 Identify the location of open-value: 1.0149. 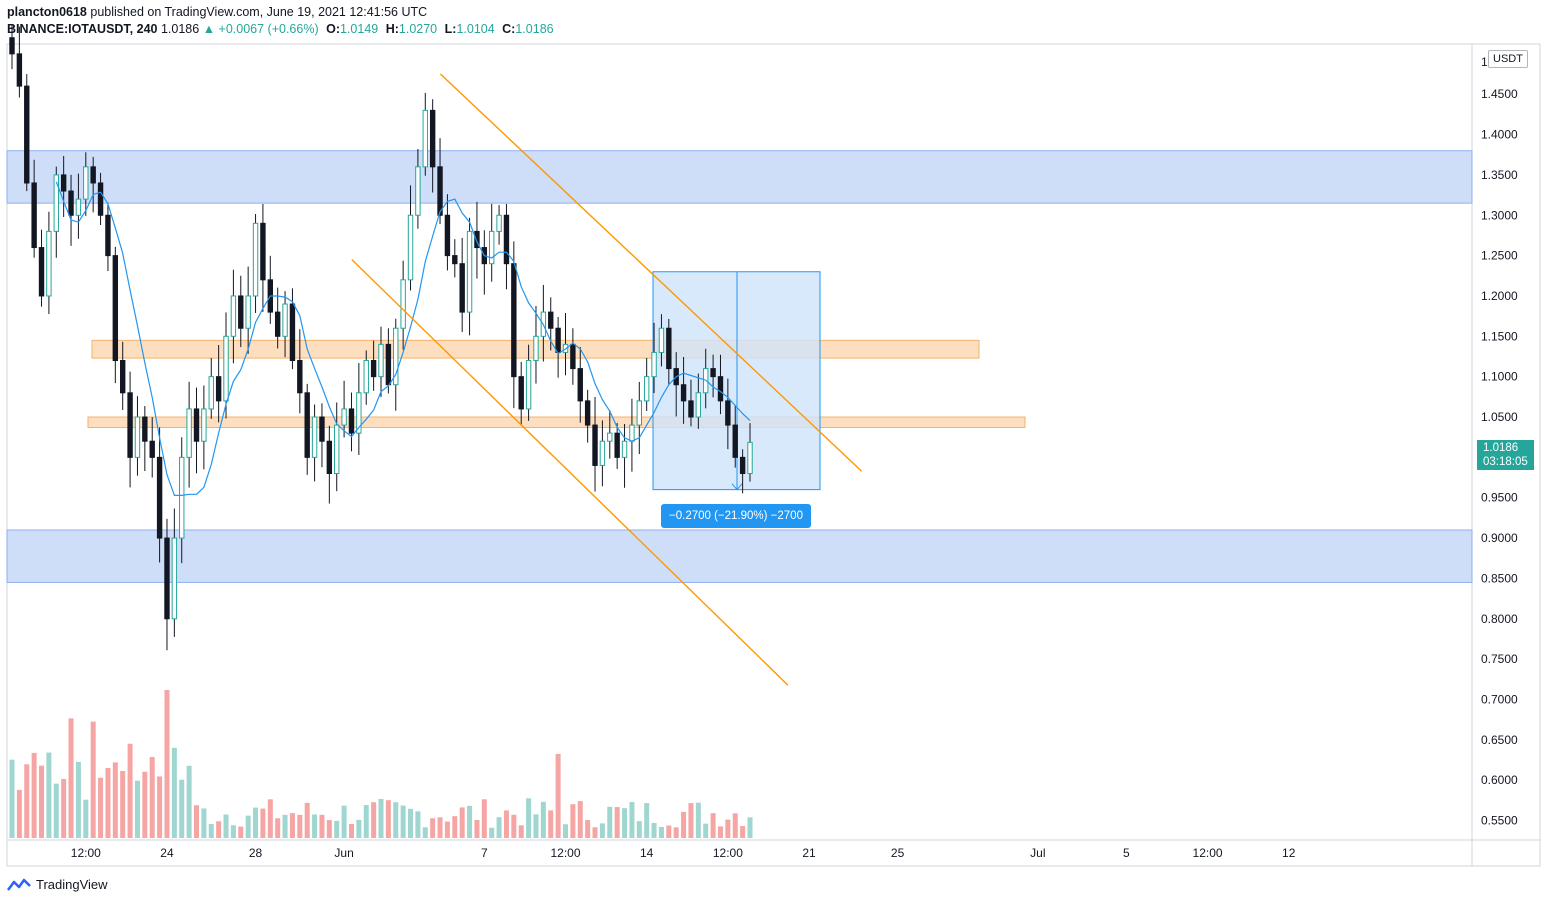
(359, 29).